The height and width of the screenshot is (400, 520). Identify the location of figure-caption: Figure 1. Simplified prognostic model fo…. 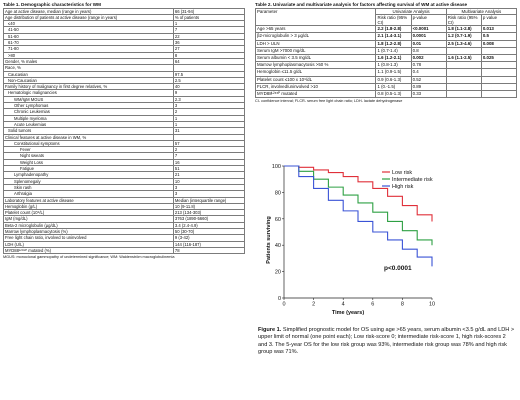
(387, 341).